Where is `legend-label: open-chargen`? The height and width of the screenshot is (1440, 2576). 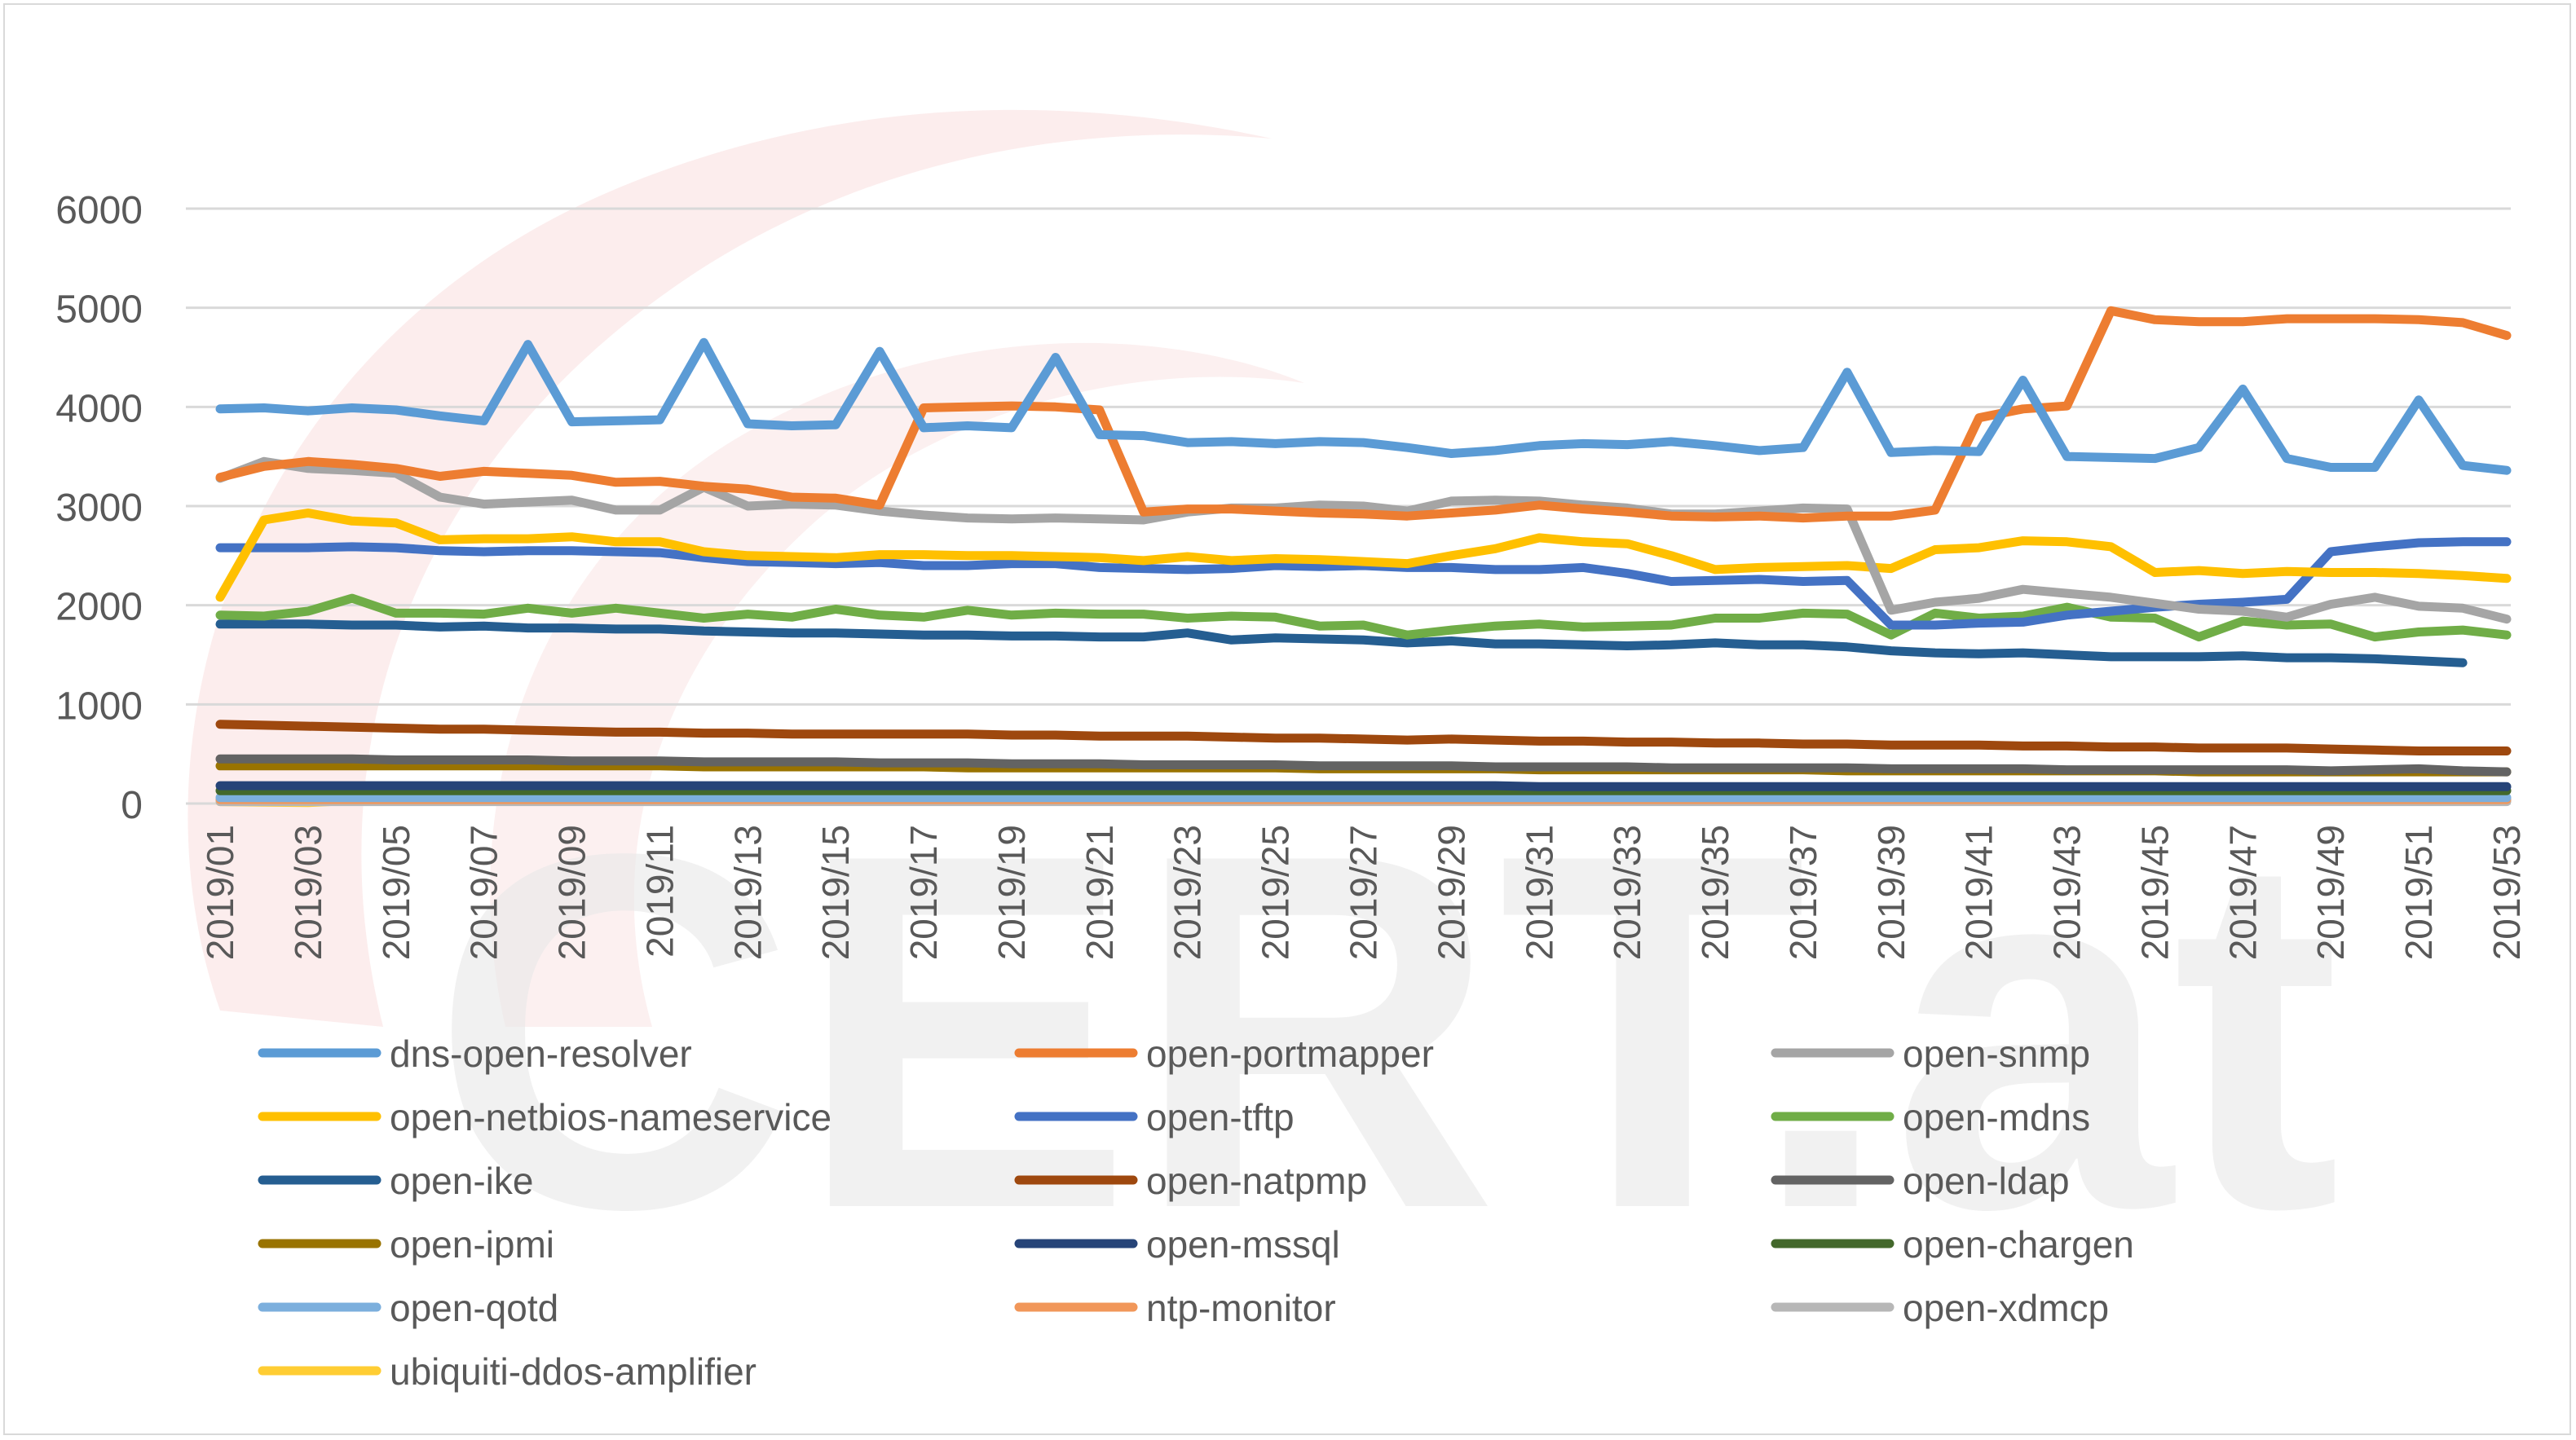
legend-label: open-chargen is located at coordinates (2018, 1244).